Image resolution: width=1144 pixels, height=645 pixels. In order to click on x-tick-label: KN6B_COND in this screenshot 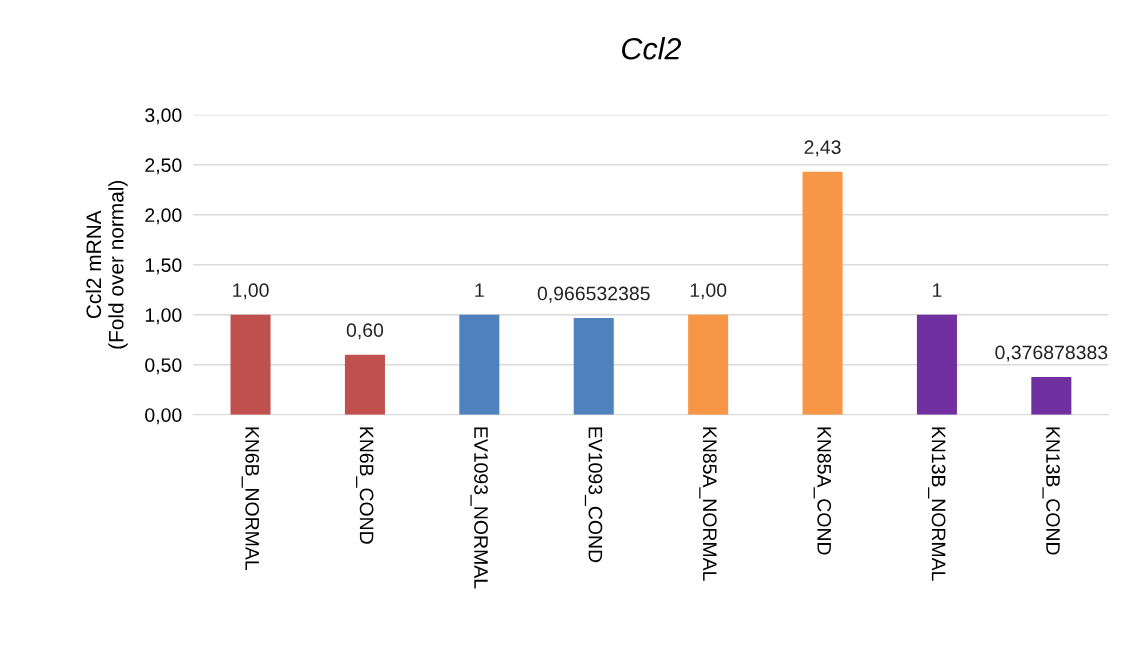, I will do `click(365, 485)`.